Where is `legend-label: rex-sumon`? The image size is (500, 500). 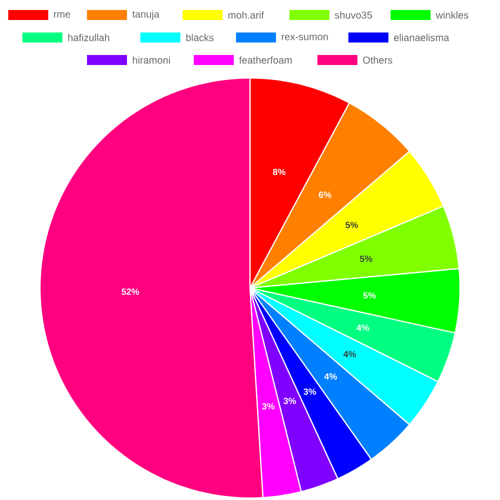
legend-label: rex-sumon is located at coordinates (305, 37).